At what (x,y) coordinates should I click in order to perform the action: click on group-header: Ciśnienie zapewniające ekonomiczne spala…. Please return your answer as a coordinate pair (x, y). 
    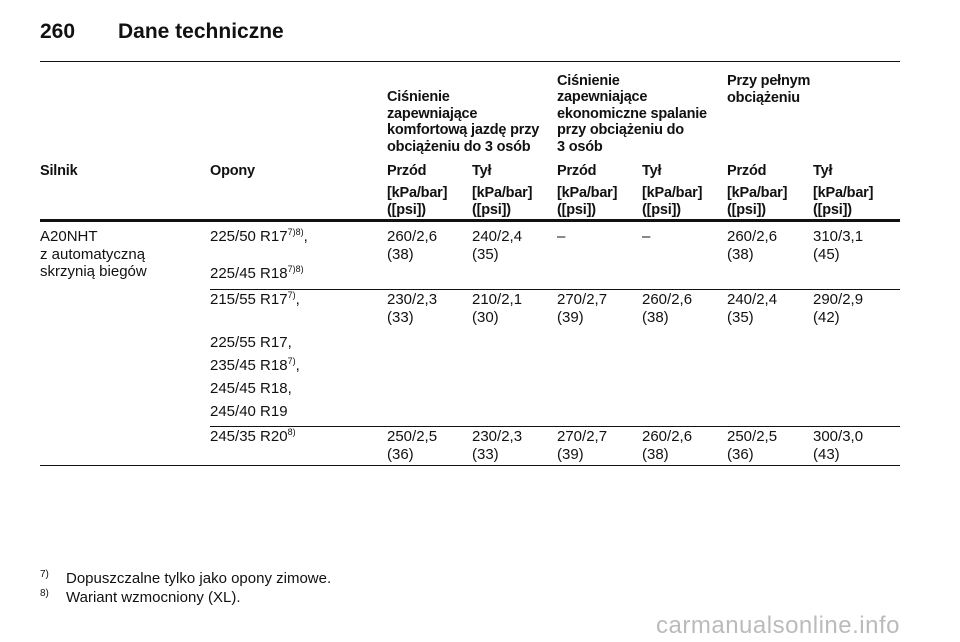
    Looking at the image, I should click on (632, 113).